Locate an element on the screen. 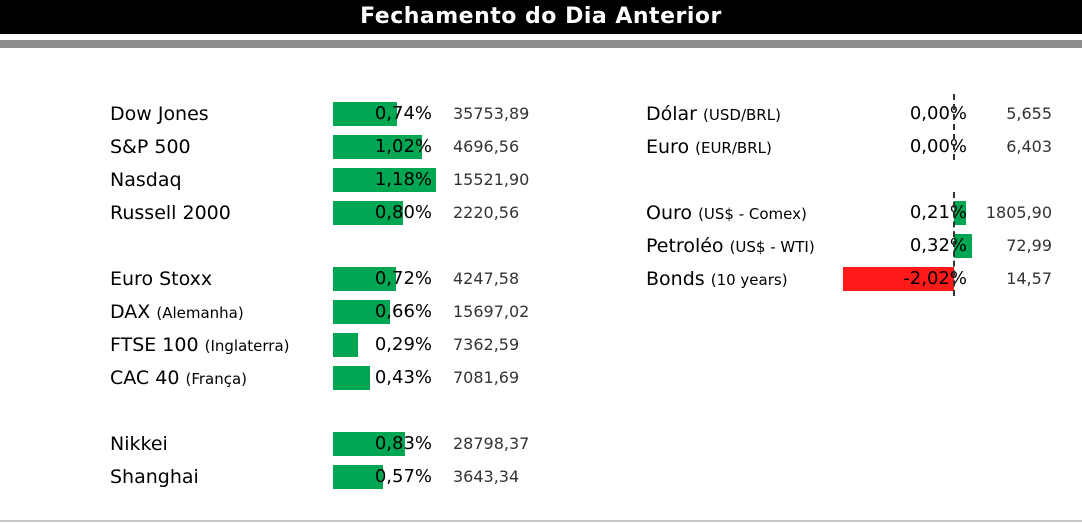 The image size is (1082, 523). row-label: Ouro (US$ - Comex) is located at coordinates (726, 213).